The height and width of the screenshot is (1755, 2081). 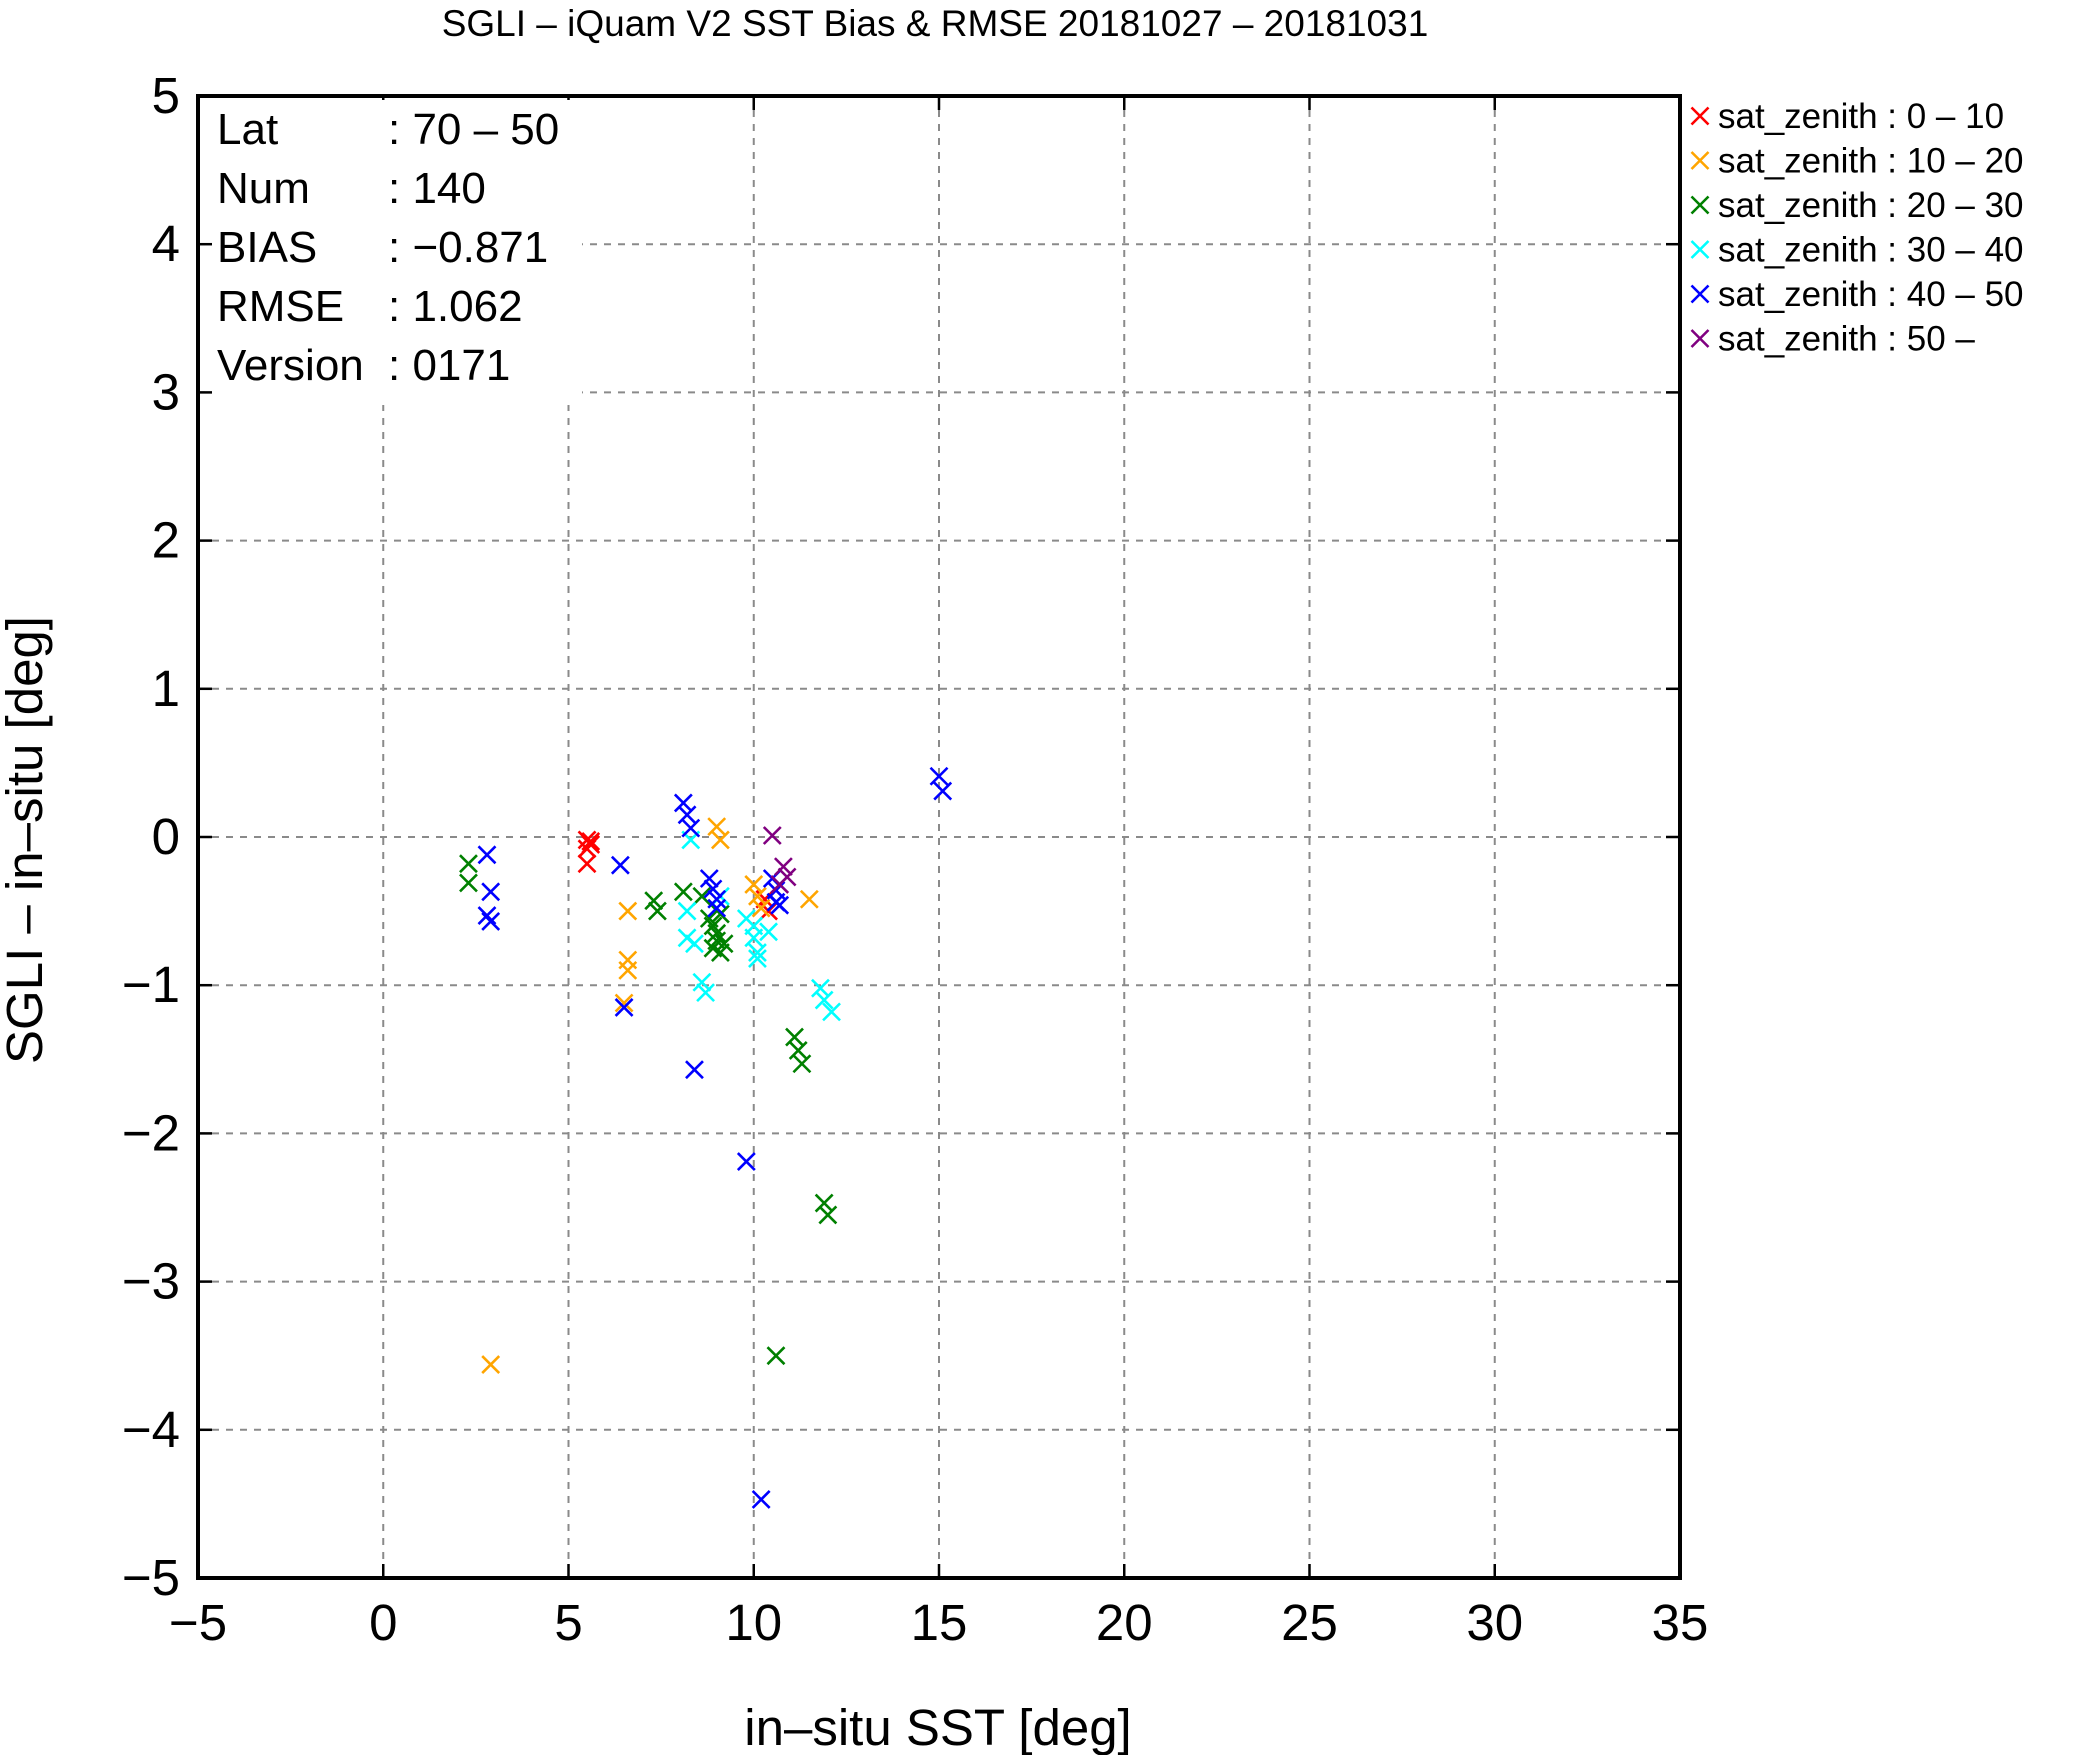 I want to click on data-points, so click(x=706, y=1137).